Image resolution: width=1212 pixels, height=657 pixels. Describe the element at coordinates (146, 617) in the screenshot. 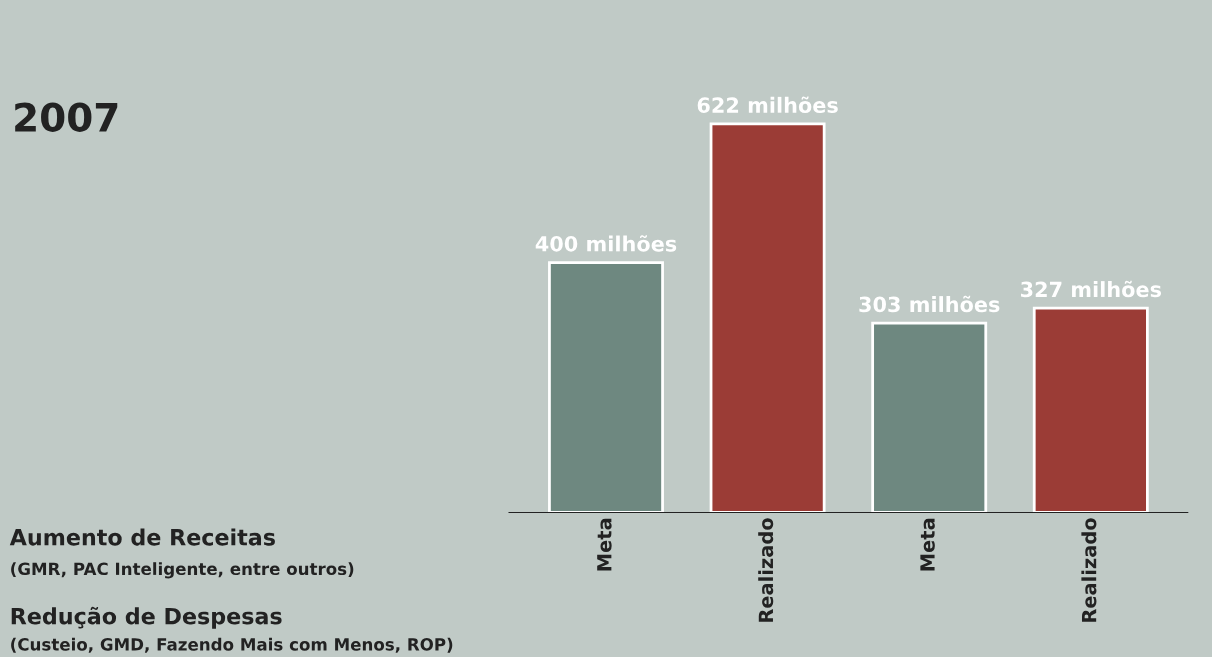

I see `text: Redução de Despesas` at that location.